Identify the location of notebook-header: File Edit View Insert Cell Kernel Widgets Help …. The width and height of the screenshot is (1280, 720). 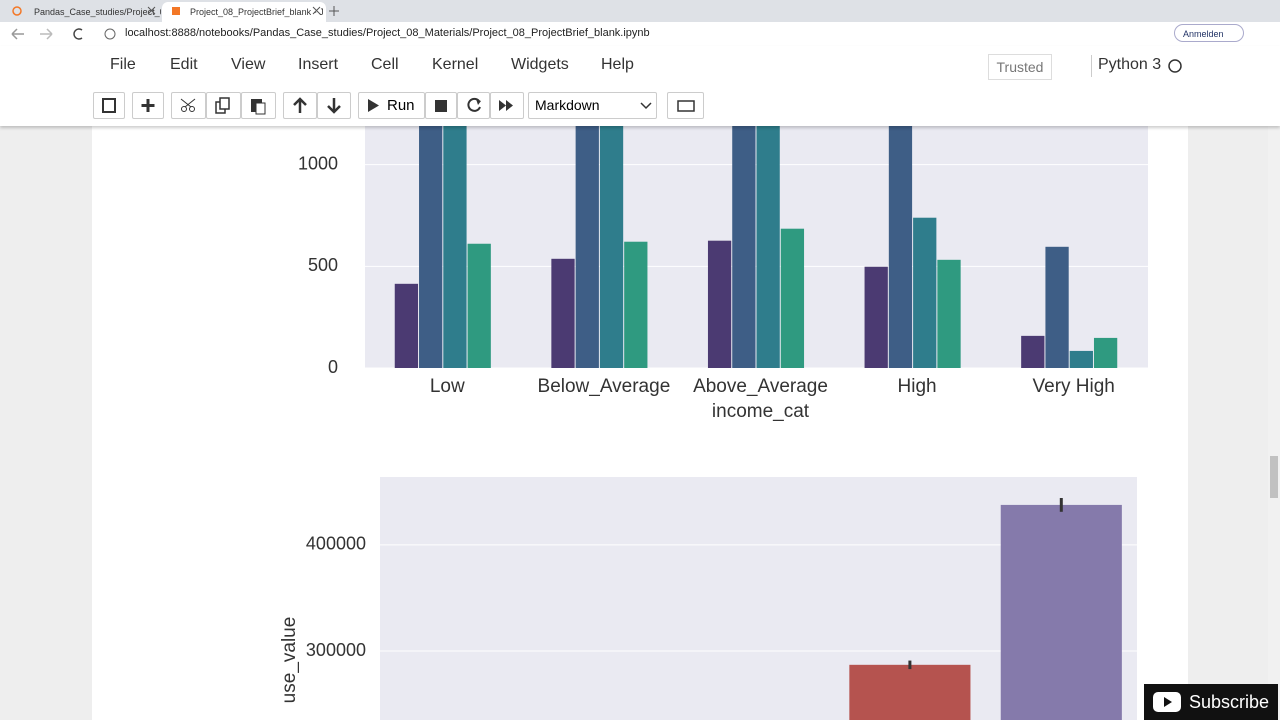
(640, 86).